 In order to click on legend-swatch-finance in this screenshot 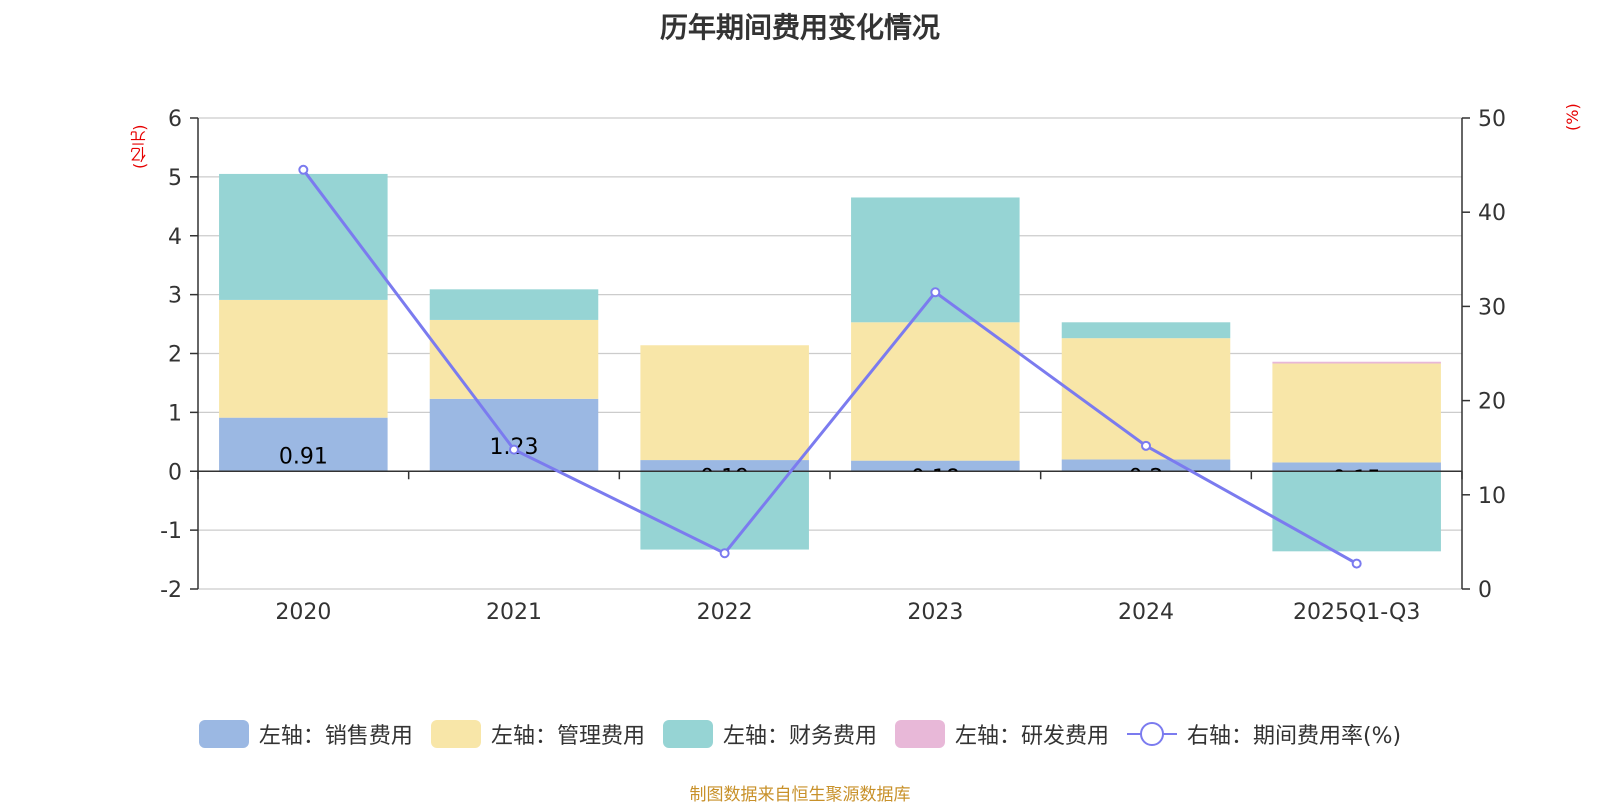, I will do `click(687, 734)`.